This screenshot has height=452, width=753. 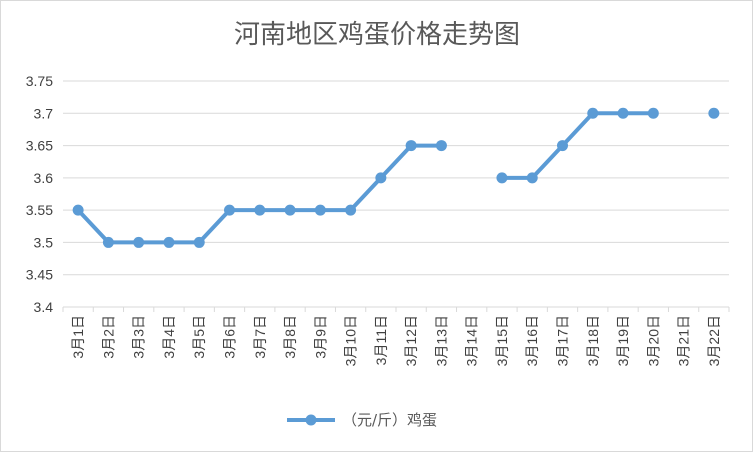 What do you see at coordinates (230, 337) in the screenshot?
I see `x-tick-label: 3月6日` at bounding box center [230, 337].